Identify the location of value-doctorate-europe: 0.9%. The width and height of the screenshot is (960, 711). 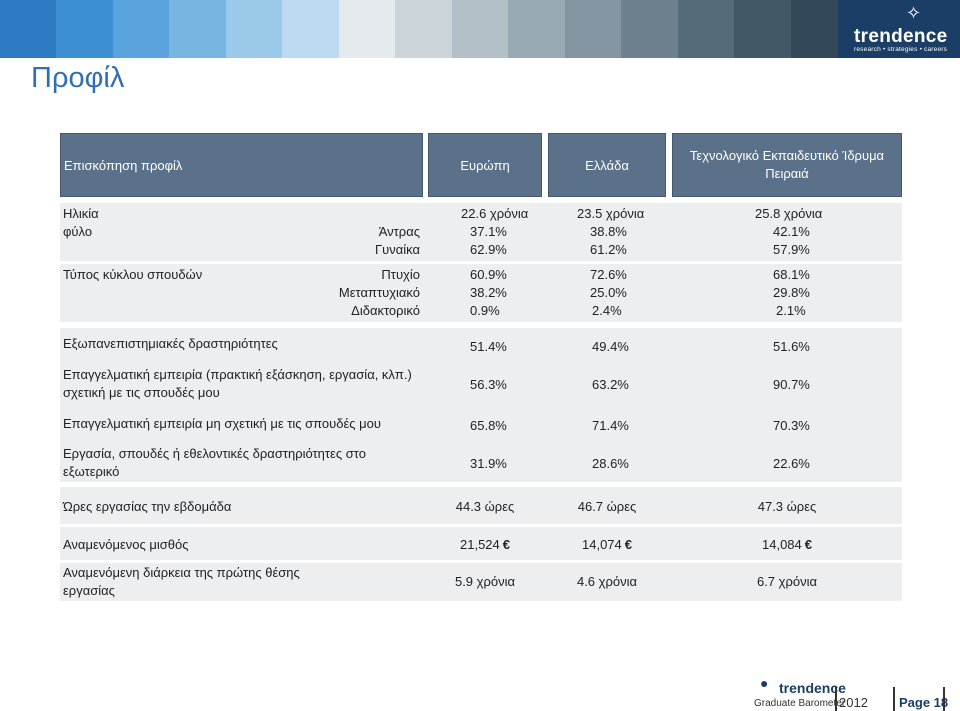
(485, 310).